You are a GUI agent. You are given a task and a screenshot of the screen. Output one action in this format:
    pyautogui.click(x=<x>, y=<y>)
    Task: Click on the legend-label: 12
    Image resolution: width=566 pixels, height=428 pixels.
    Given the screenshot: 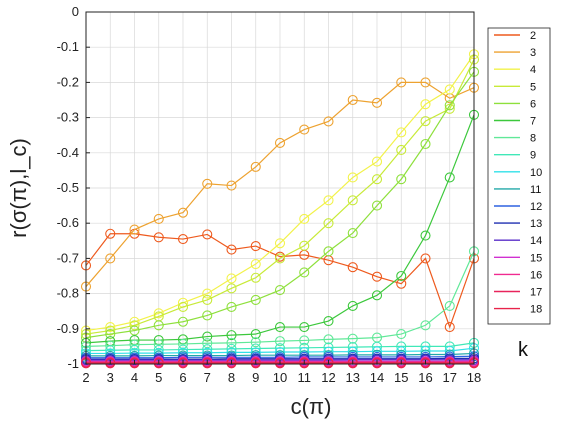 What is the action you would take?
    pyautogui.click(x=536, y=207)
    